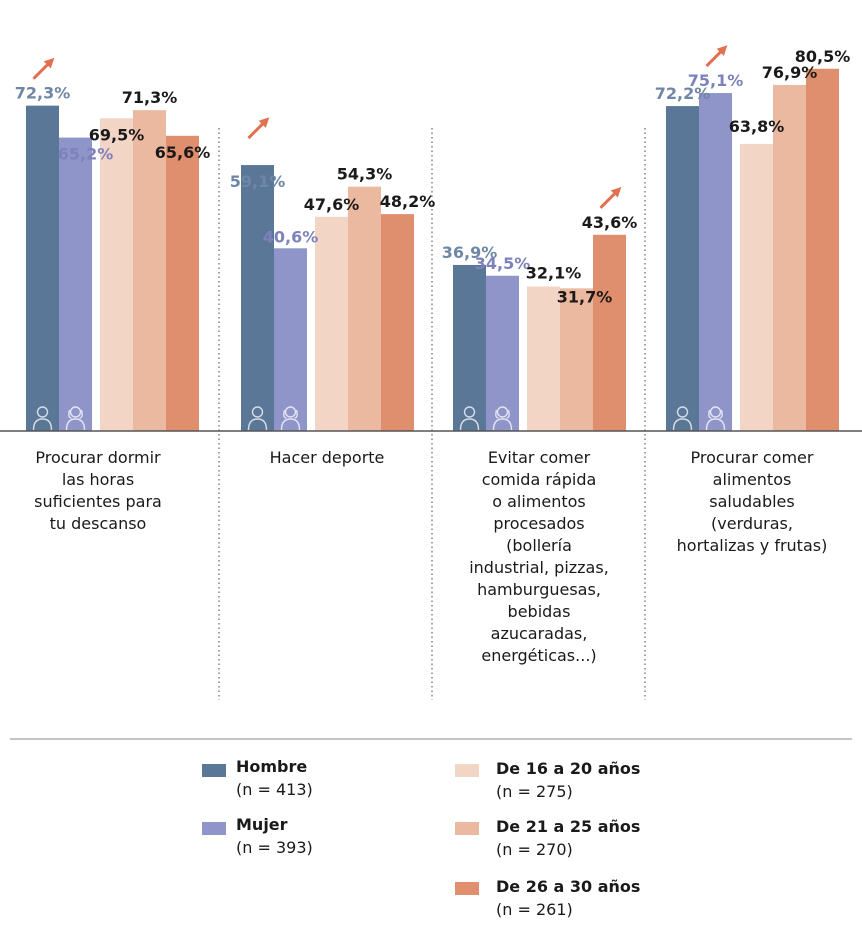 This screenshot has width=862, height=938. Describe the element at coordinates (568, 886) in the screenshot. I see `legend-label: De 26 a 30 años` at that location.